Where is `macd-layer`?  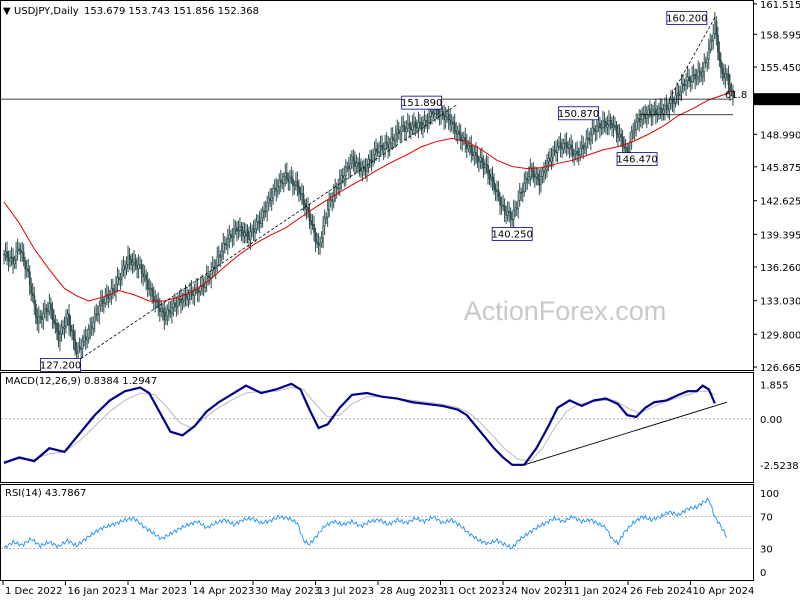 macd-layer is located at coordinates (377, 424).